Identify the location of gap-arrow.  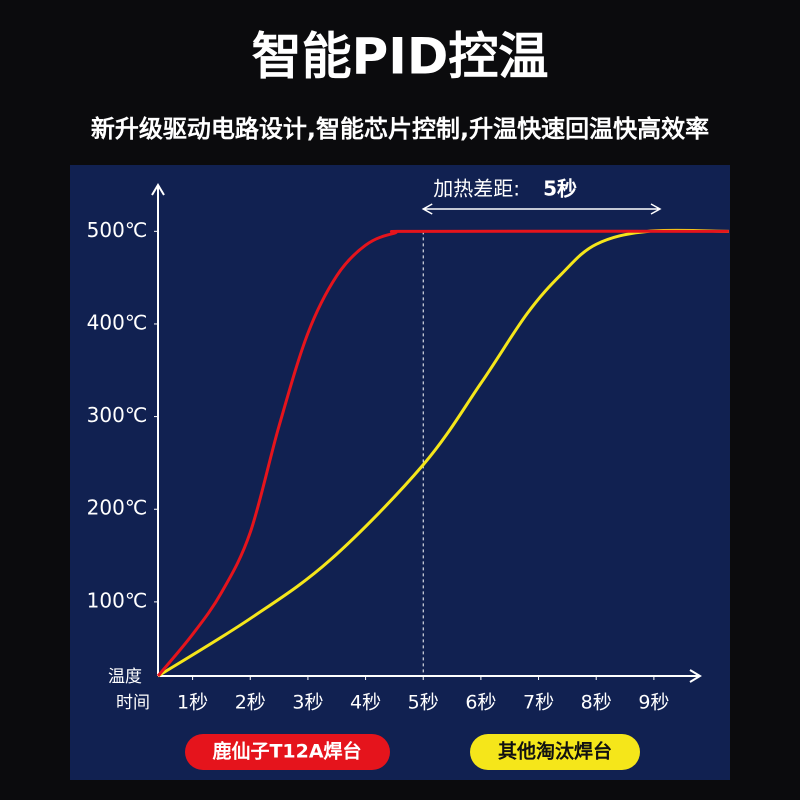
(541, 209).